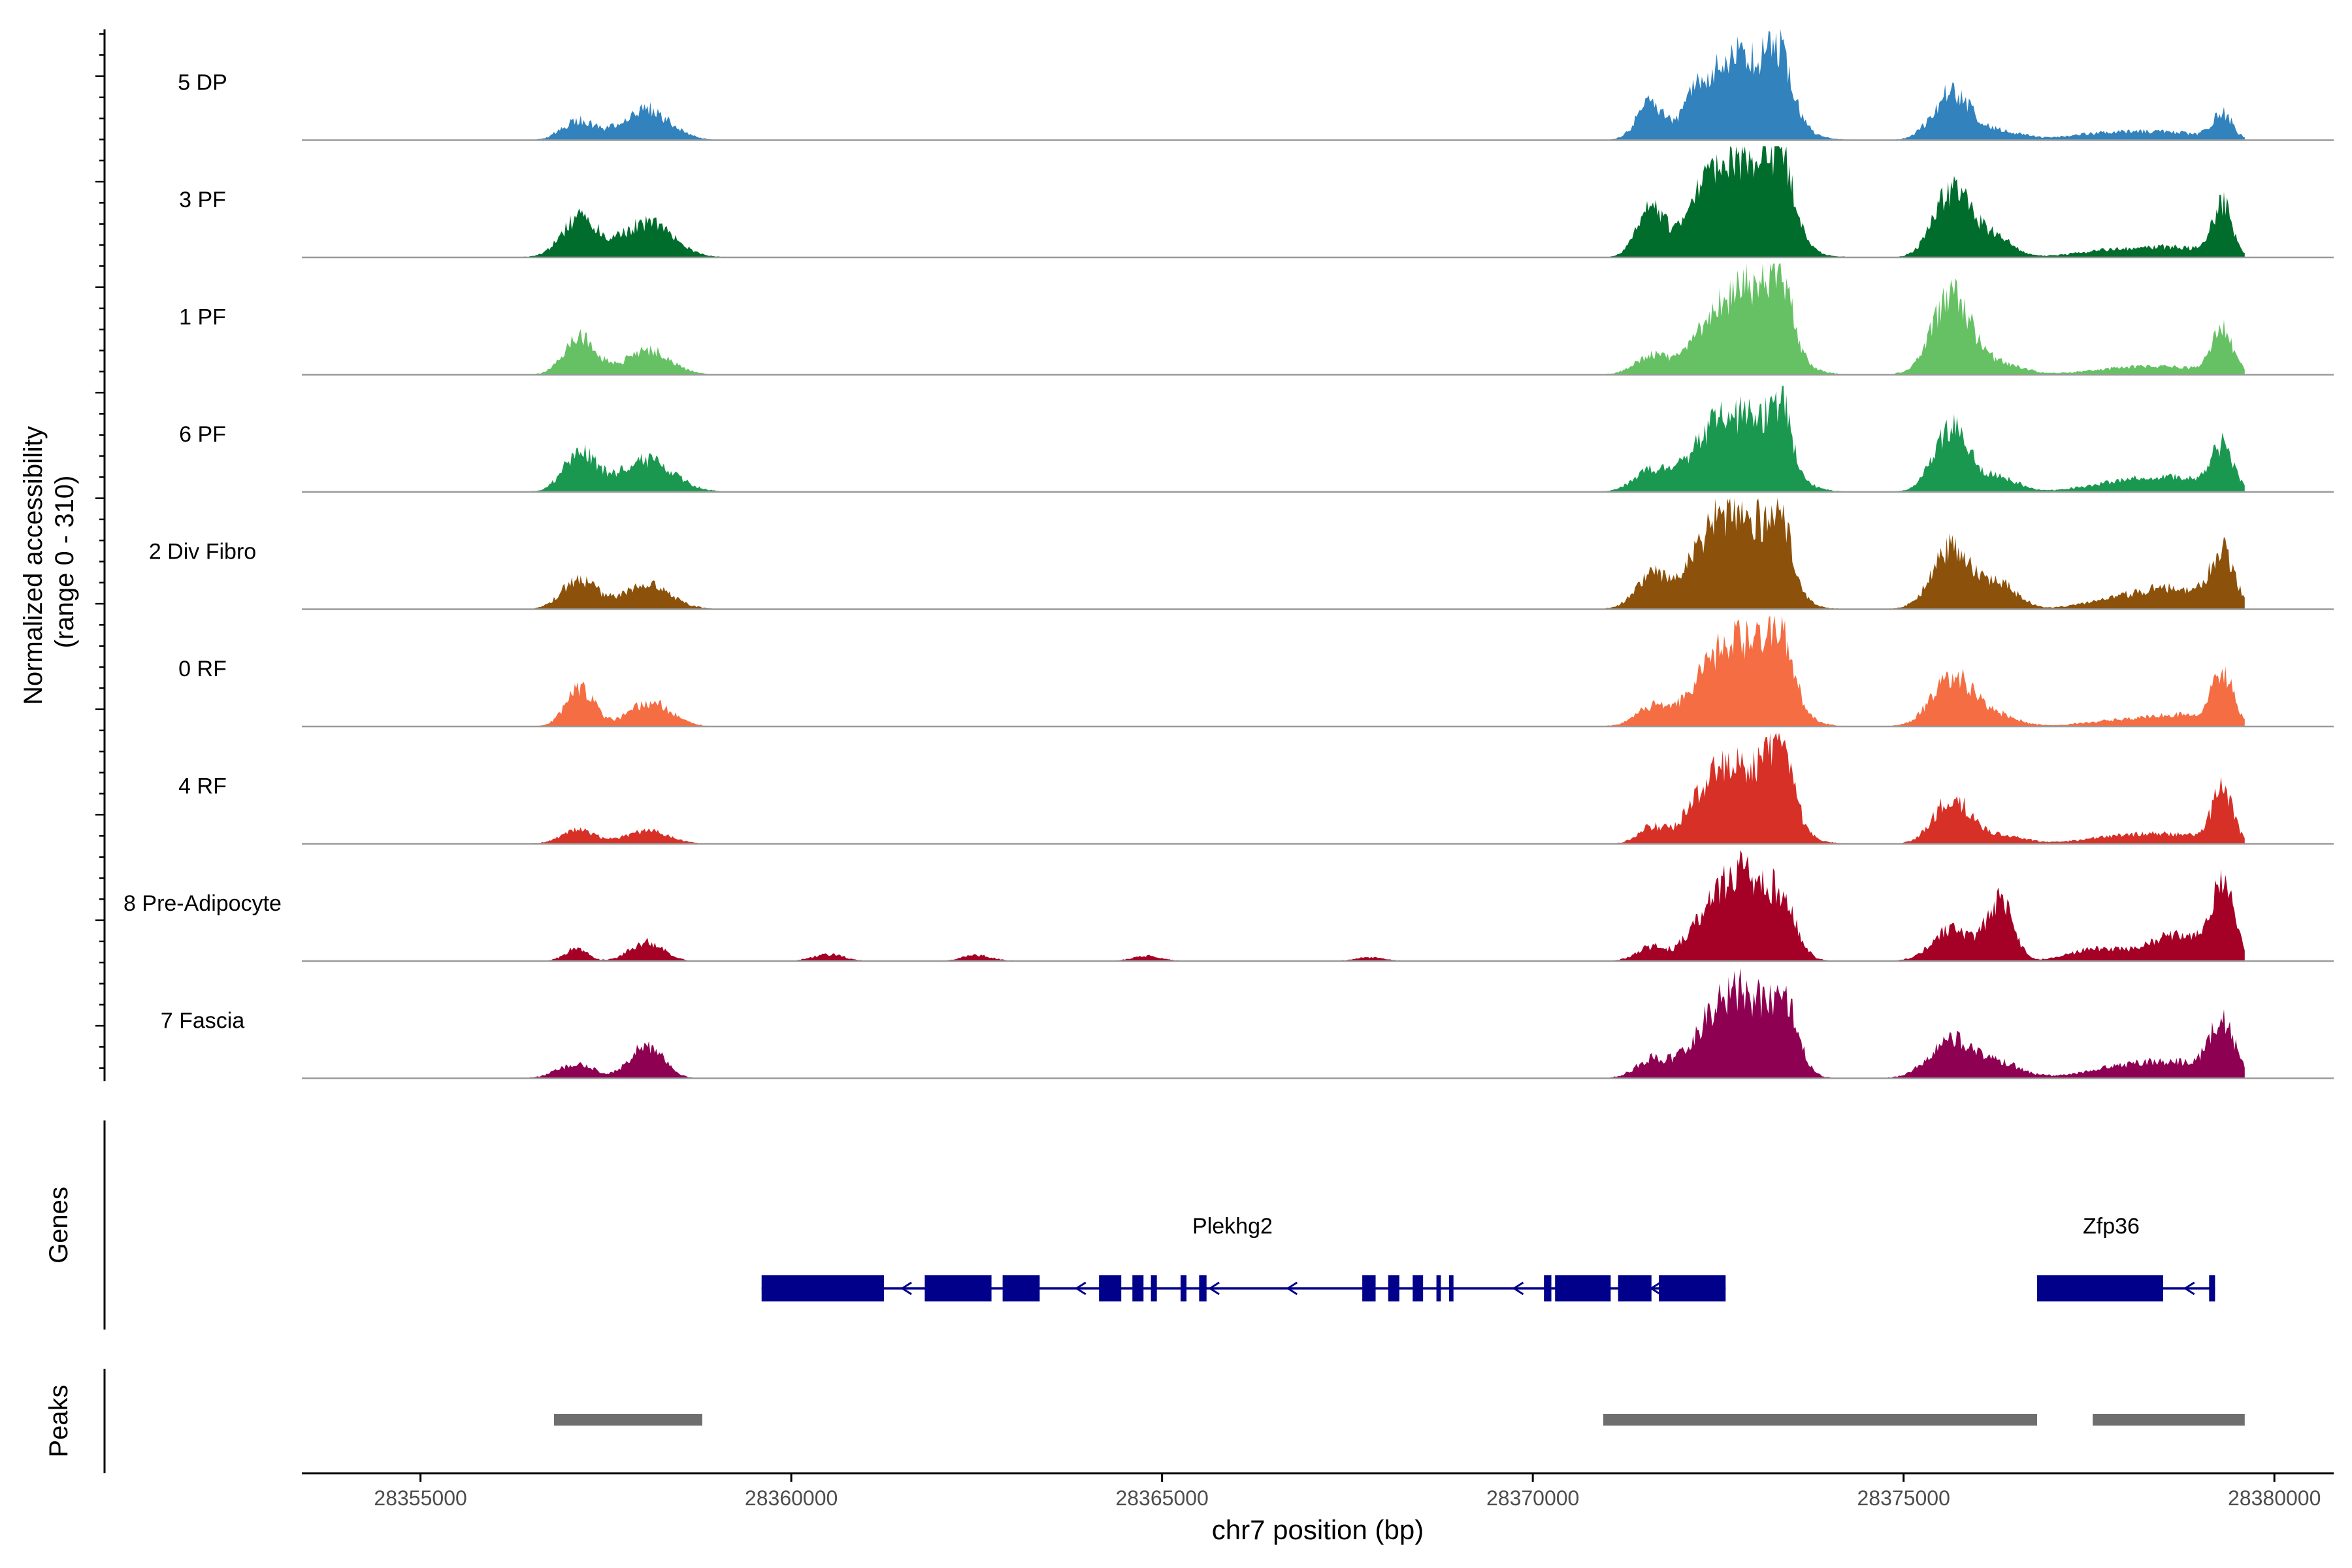 Image resolution: width=2352 pixels, height=1568 pixels. I want to click on x-tick-label: 28370000, so click(1532, 1498).